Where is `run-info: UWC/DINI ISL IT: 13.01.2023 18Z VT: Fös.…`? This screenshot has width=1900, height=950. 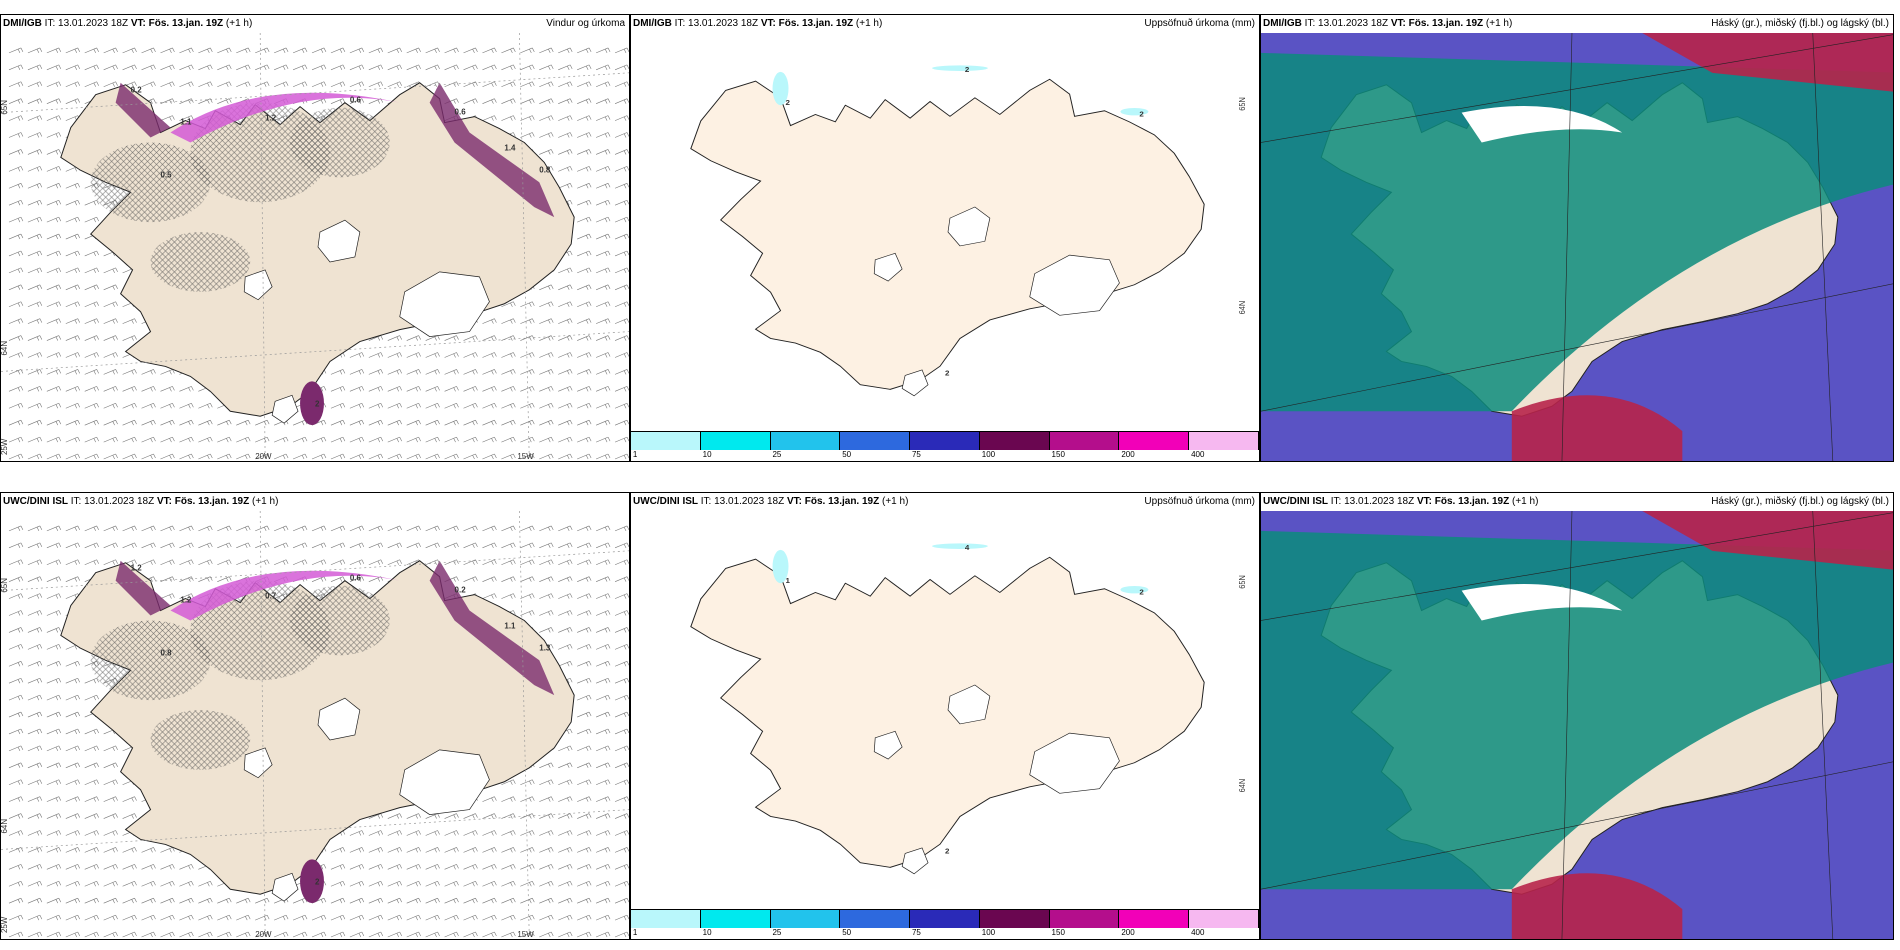 run-info: UWC/DINI ISL IT: 13.01.2023 18Z VT: Fös.… is located at coordinates (1400, 502).